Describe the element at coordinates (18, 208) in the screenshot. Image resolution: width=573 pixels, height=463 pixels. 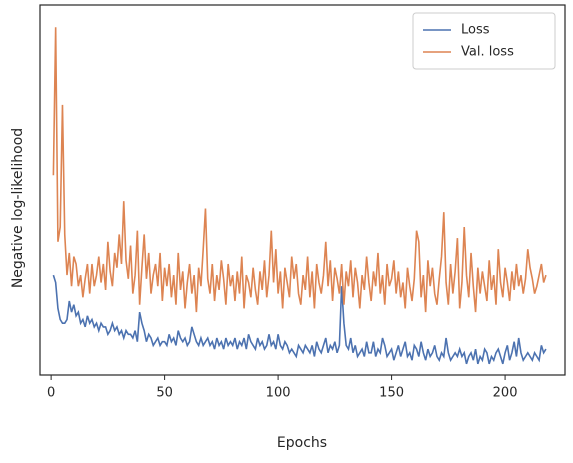
I see `y-axis-label: Negative log-likelihood` at that location.